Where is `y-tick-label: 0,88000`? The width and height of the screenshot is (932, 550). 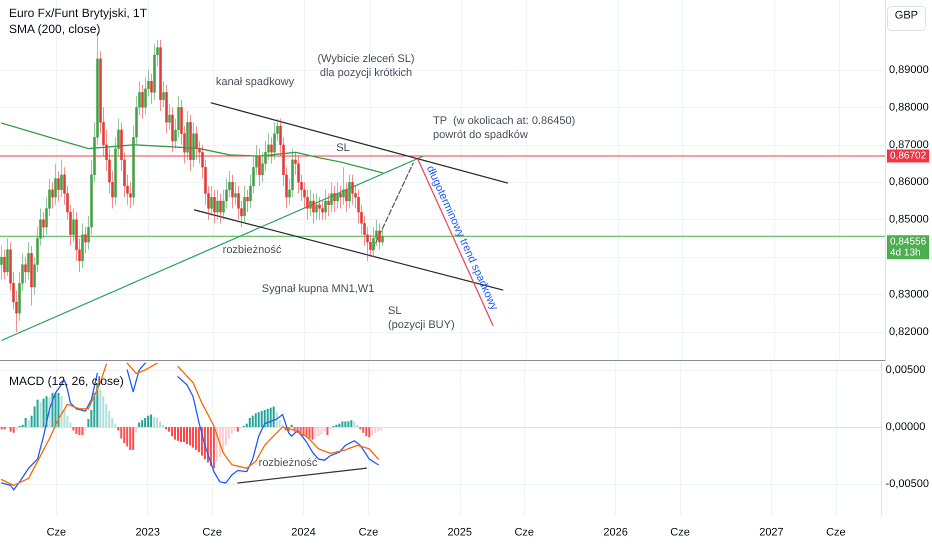
y-tick-label: 0,88000 is located at coordinates (909, 107).